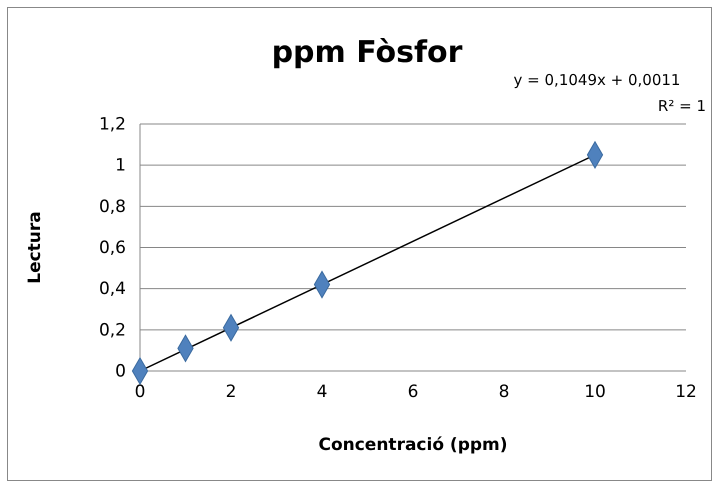  Describe the element at coordinates (112, 124) in the screenshot. I see `y-tick-label: 1,2` at that location.